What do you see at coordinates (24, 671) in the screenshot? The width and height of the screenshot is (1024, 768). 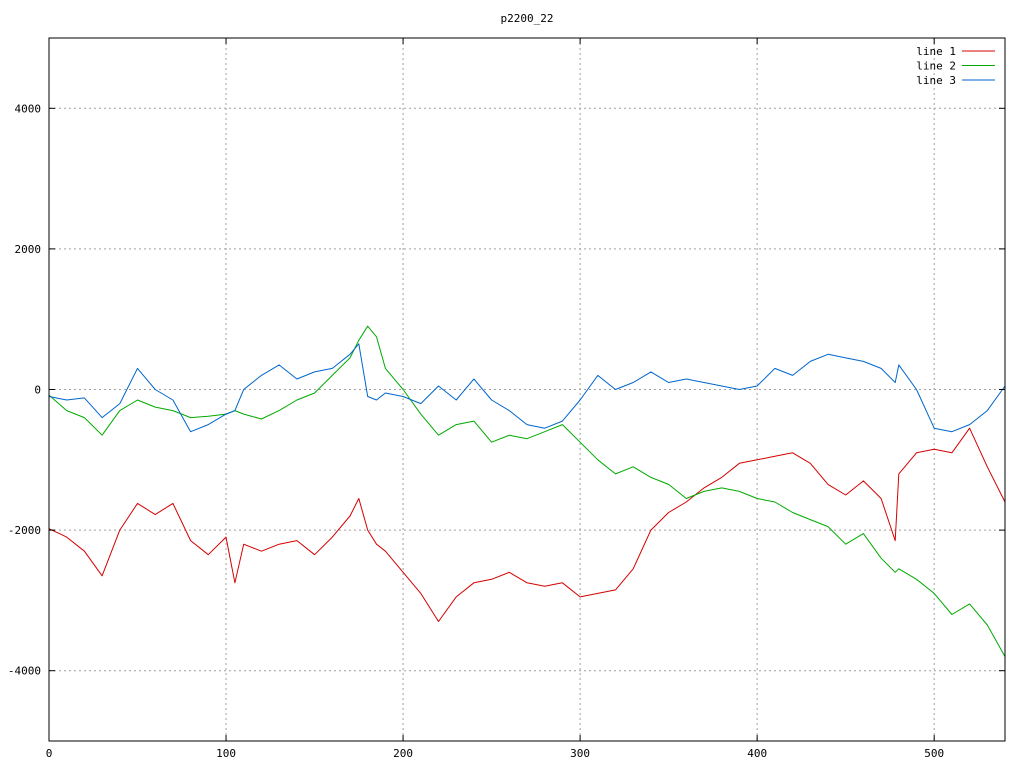 I see `y-tick-label: -4000` at bounding box center [24, 671].